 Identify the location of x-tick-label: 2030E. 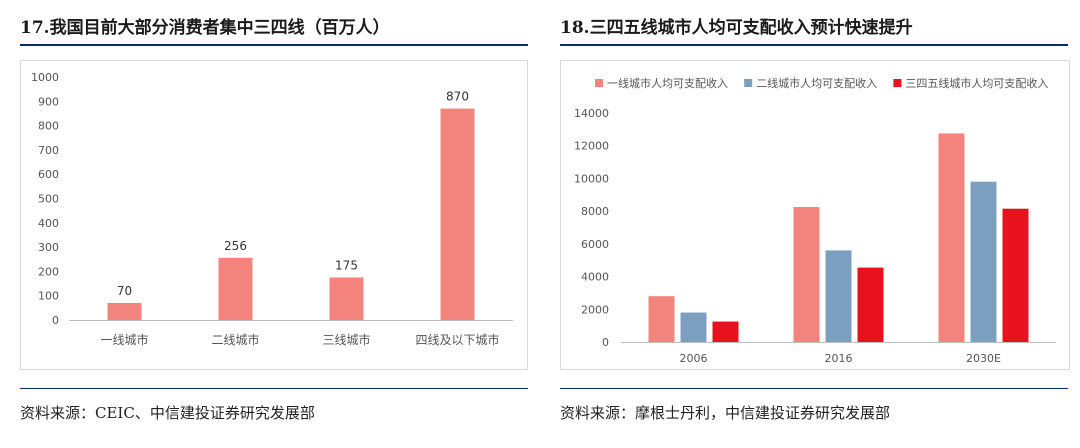
(983, 358).